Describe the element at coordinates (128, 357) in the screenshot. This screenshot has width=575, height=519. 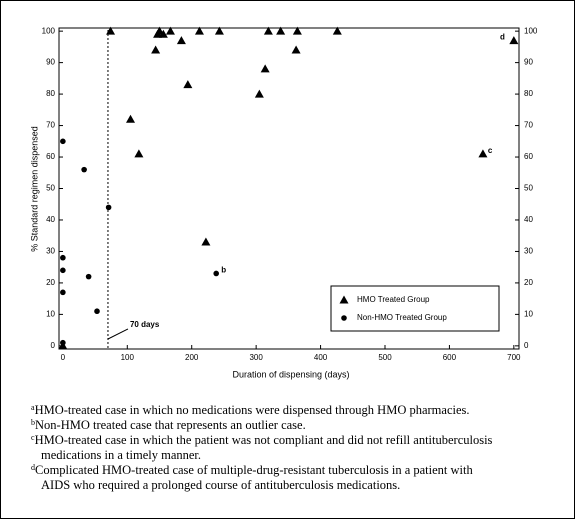
I see `x-tick-label: 100` at that location.